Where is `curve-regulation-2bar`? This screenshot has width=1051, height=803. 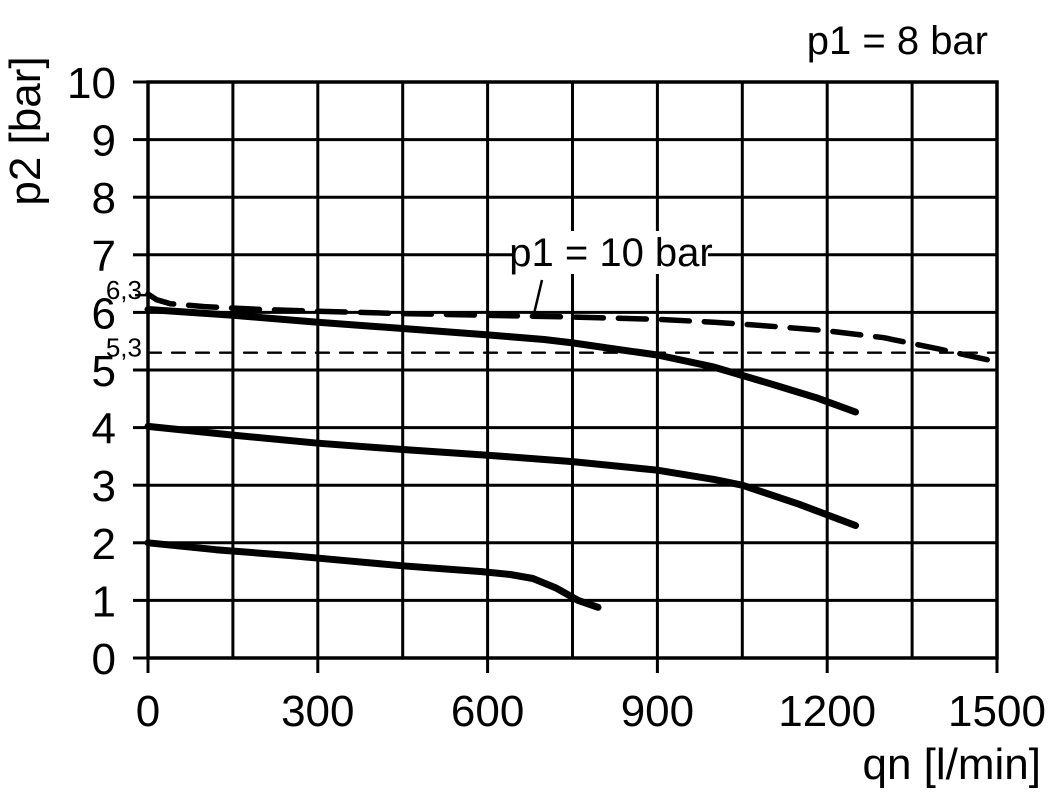
curve-regulation-2bar is located at coordinates (373, 575).